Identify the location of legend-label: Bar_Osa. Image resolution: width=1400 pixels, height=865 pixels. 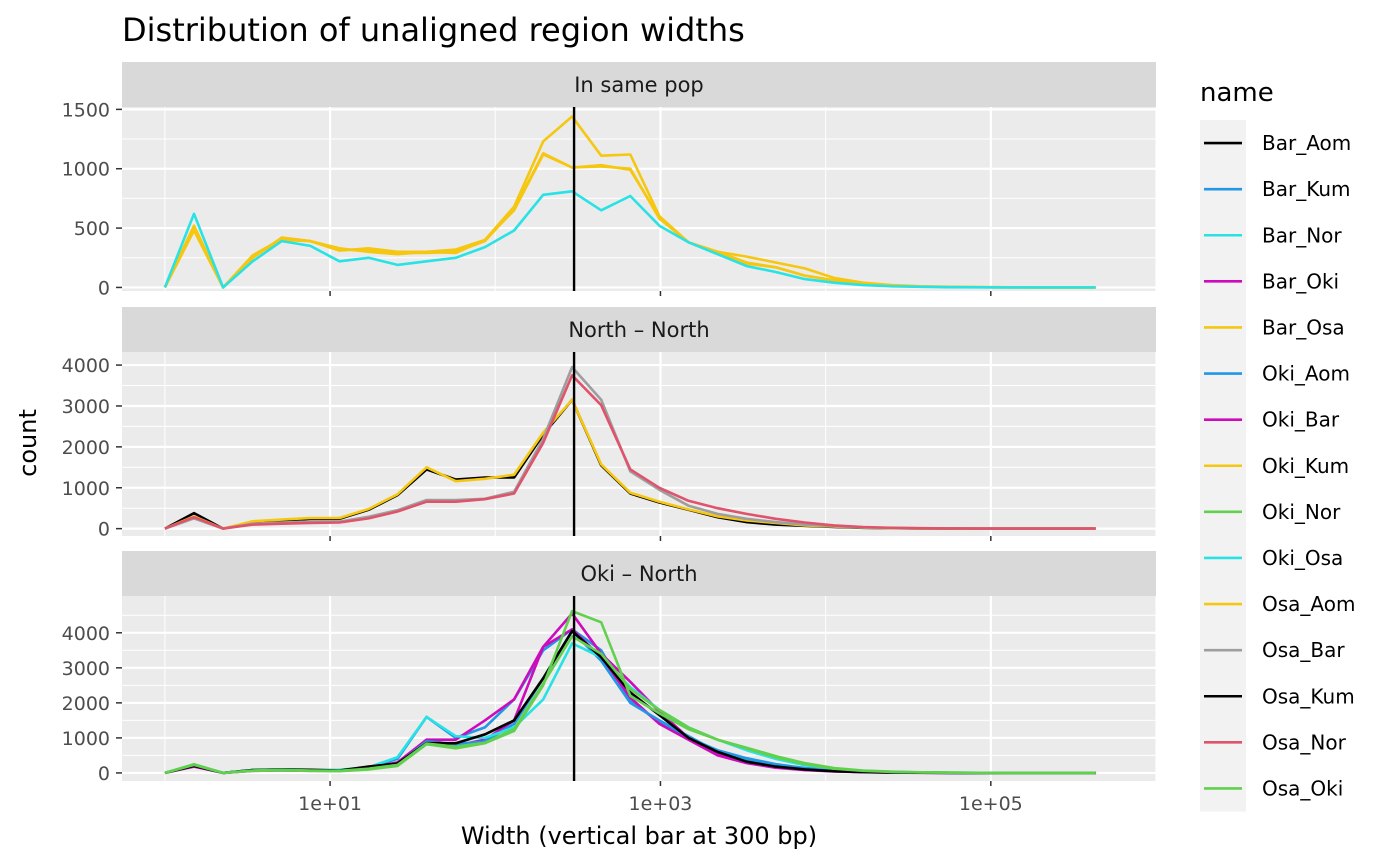
(1303, 327).